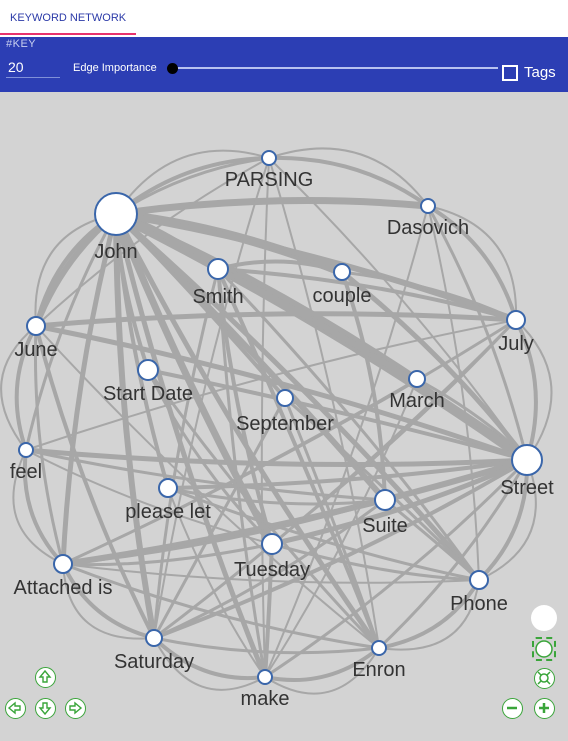 The width and height of the screenshot is (568, 741). Describe the element at coordinates (280, 266) in the screenshot. I see `edge-smith-couple` at that location.